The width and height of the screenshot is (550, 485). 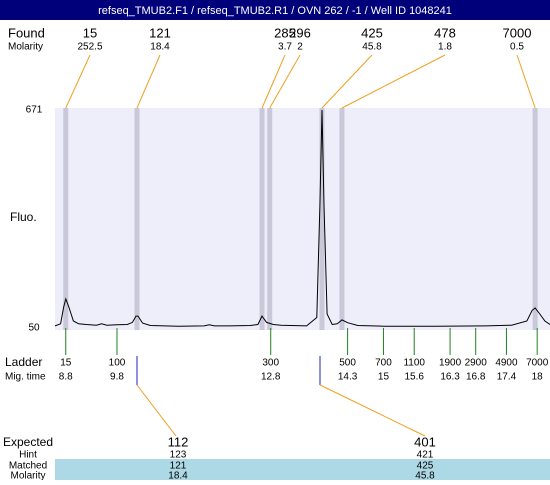 What do you see at coordinates (425, 441) in the screenshot?
I see `expected-value: 401` at bounding box center [425, 441].